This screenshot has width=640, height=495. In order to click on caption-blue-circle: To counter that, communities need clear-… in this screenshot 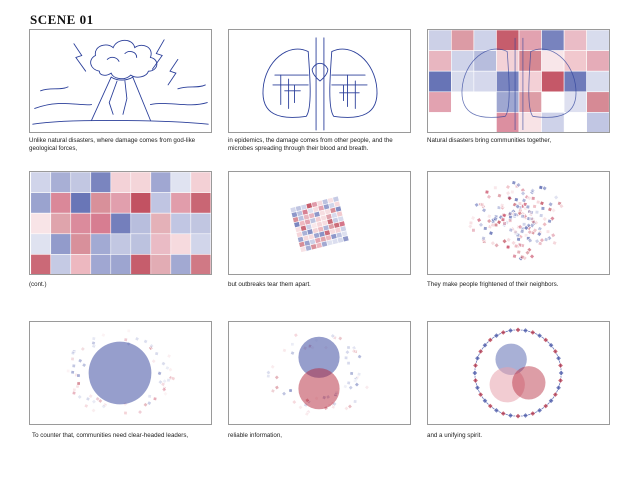, I will do `click(110, 435)`.